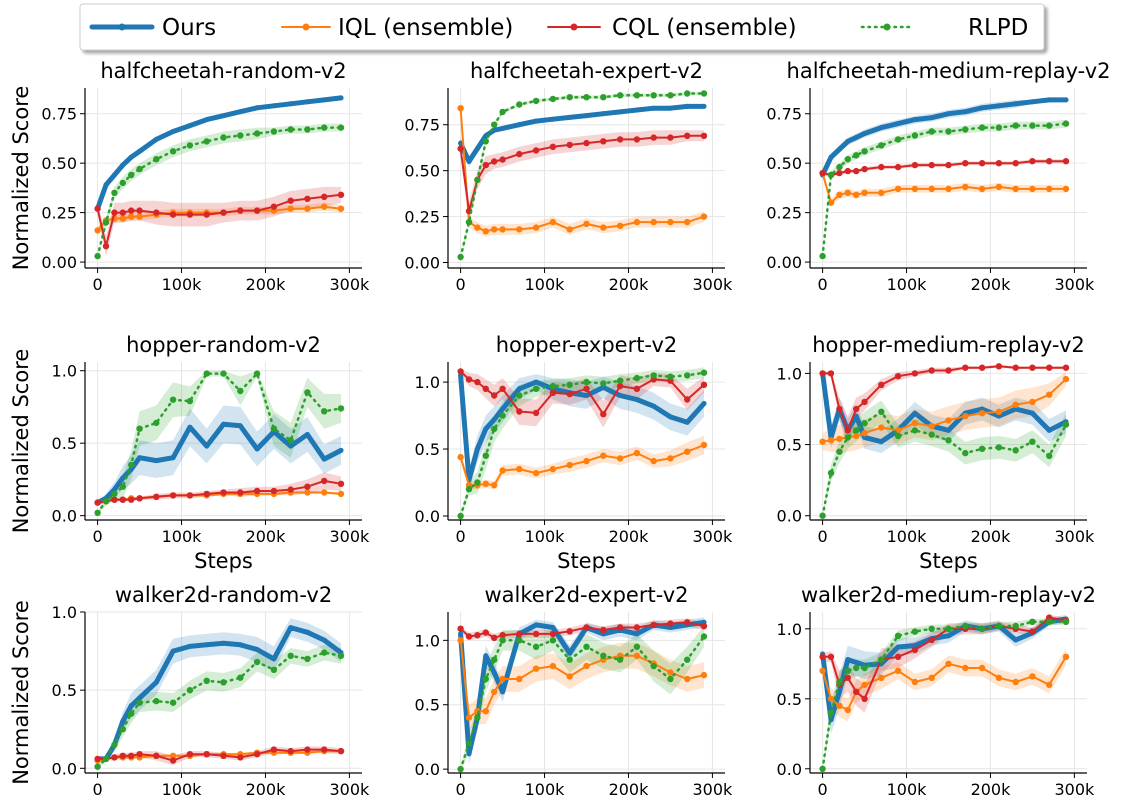 This screenshot has height=809, width=1129. I want to click on y-tick-label: 1.0, so click(64, 371).